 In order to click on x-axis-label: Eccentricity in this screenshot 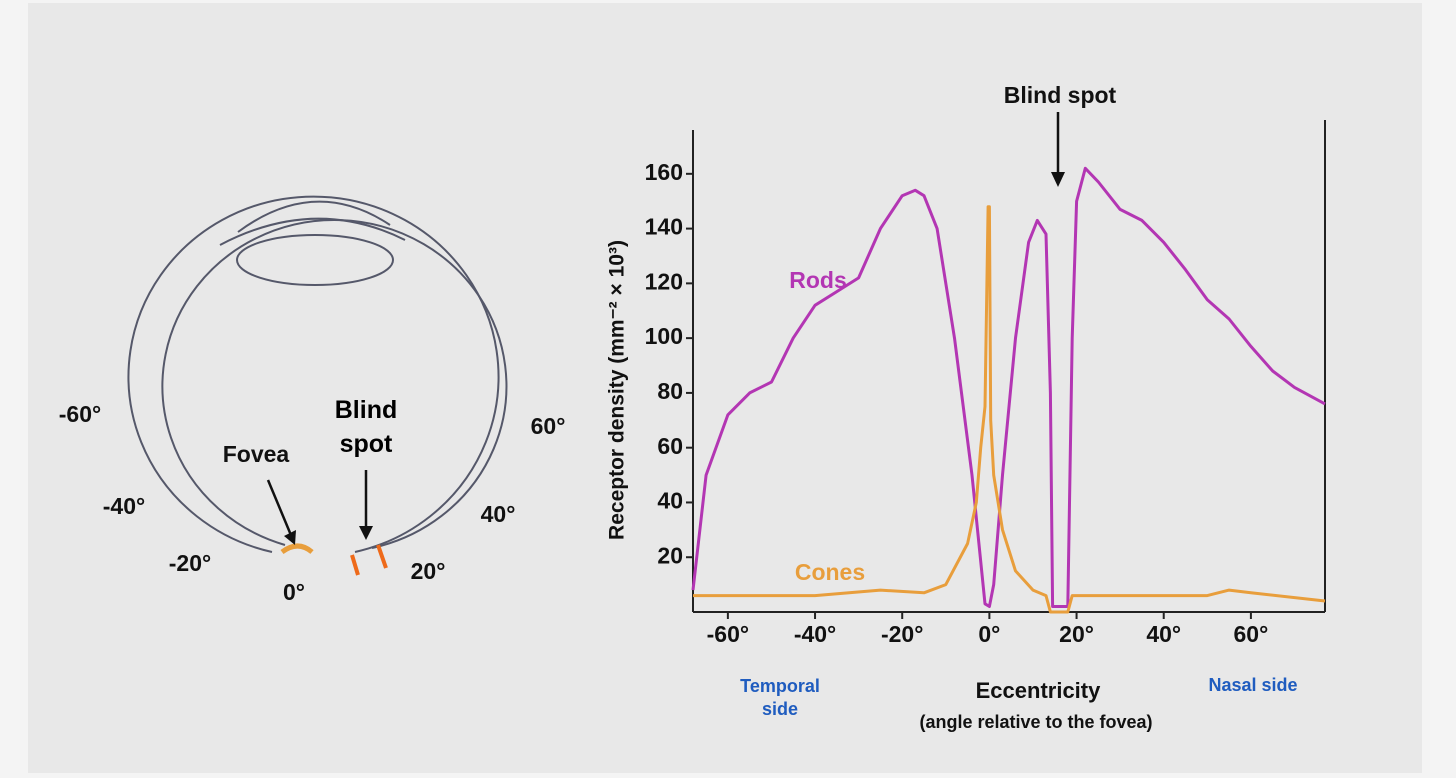, I will do `click(1038, 690)`.